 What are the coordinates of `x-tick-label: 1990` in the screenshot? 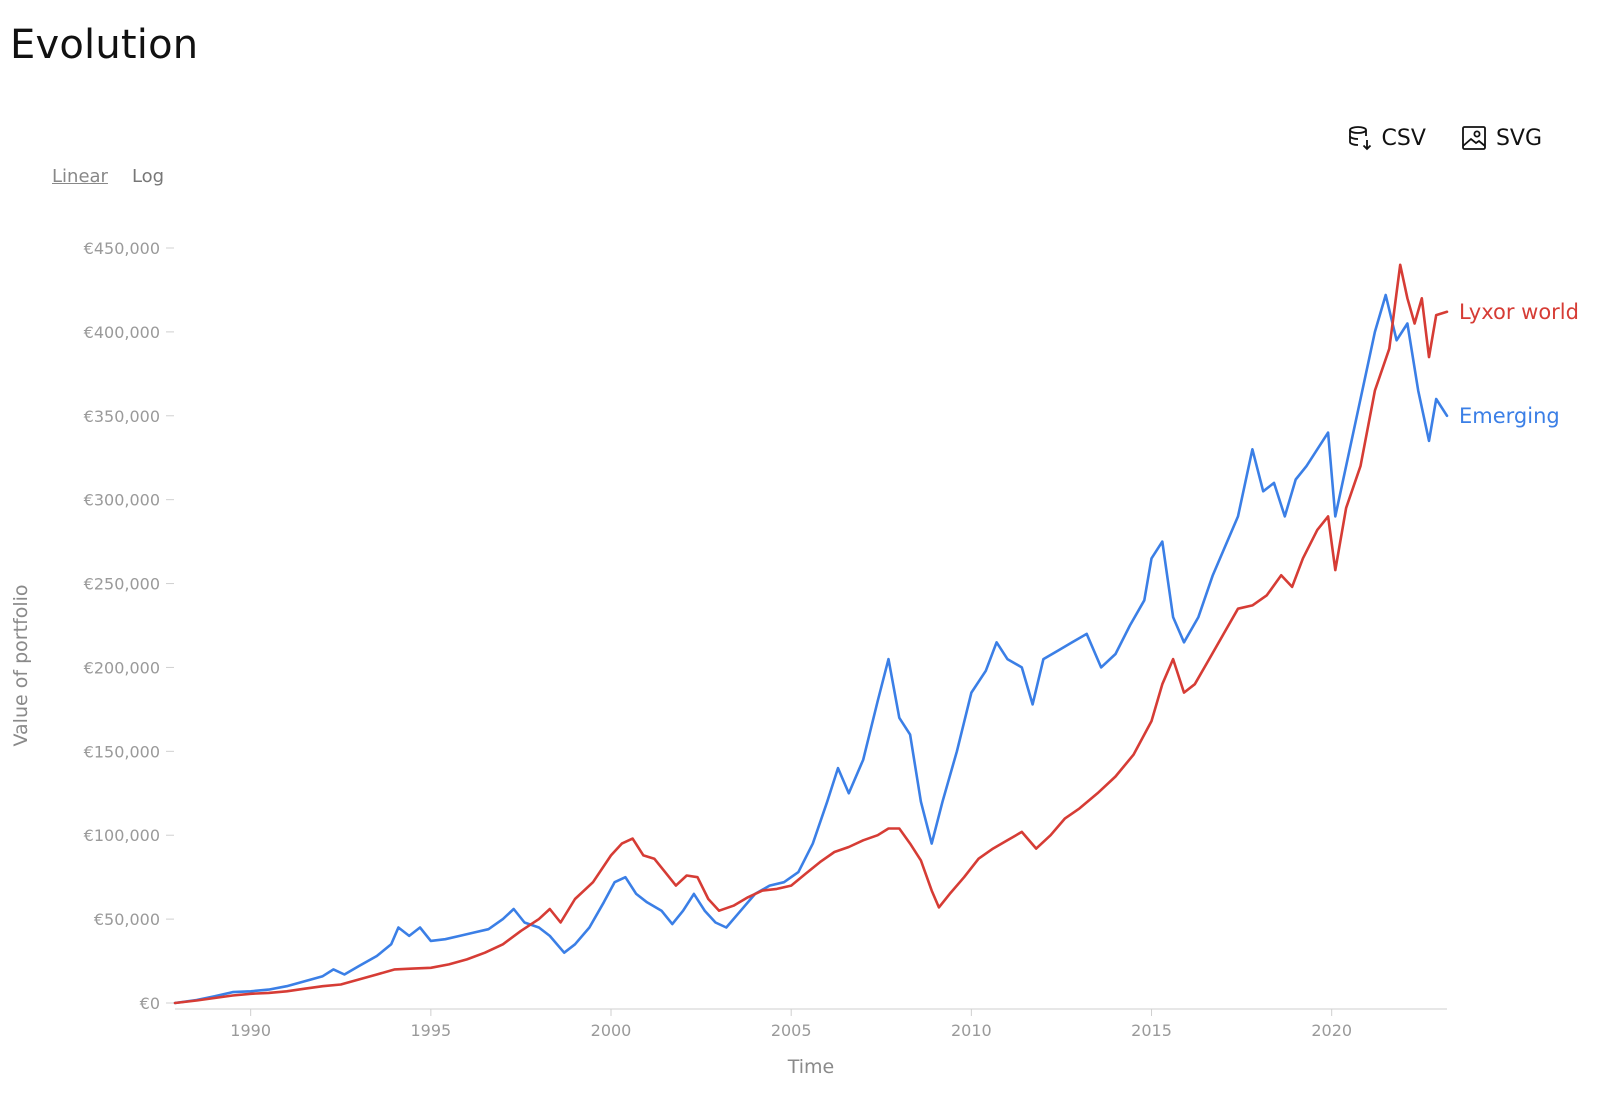 It's located at (250, 1030).